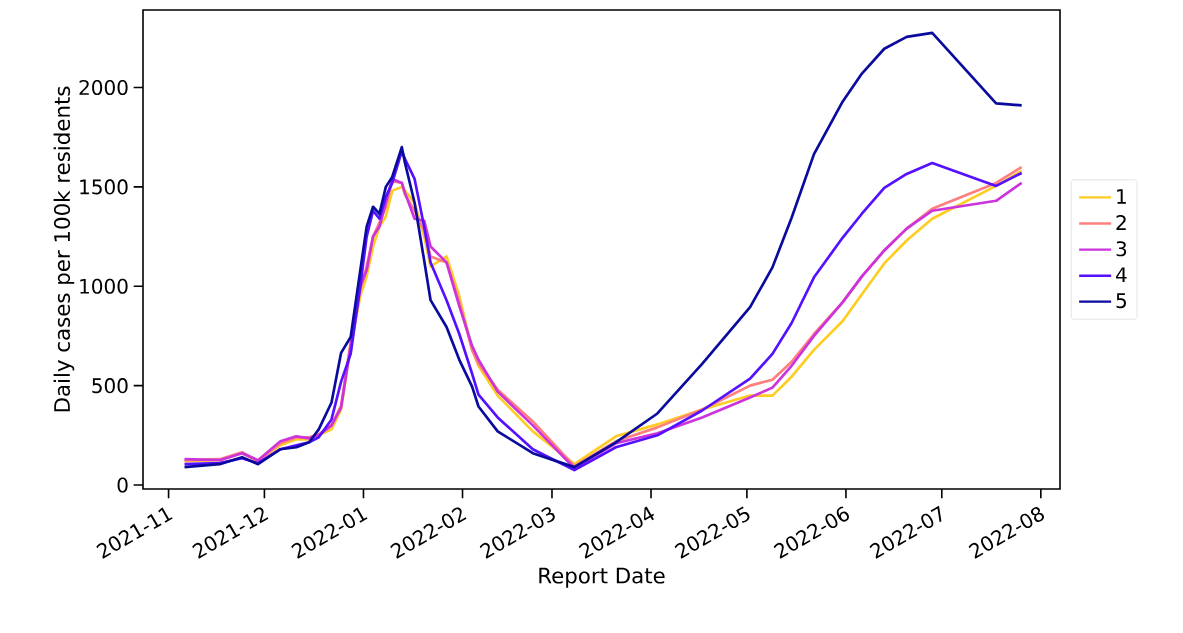 This screenshot has width=1183, height=633. I want to click on y-tick-label: 2000, so click(103, 87).